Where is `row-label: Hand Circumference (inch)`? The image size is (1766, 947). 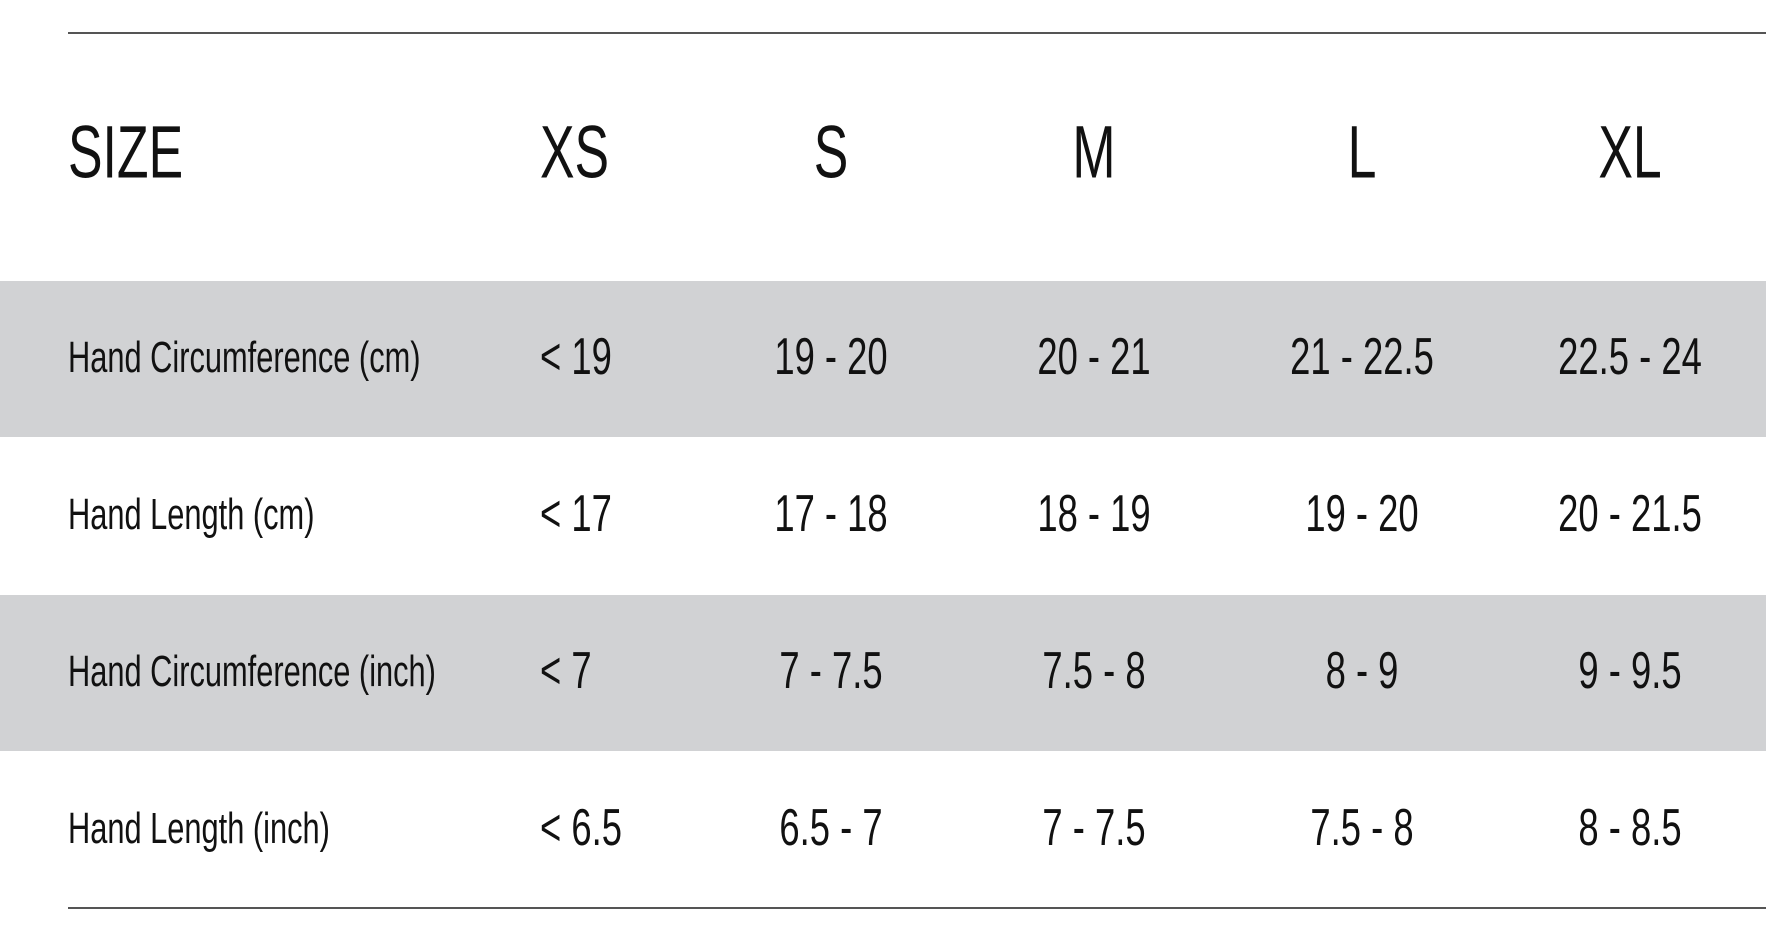
row-label: Hand Circumference (inch) is located at coordinates (252, 672).